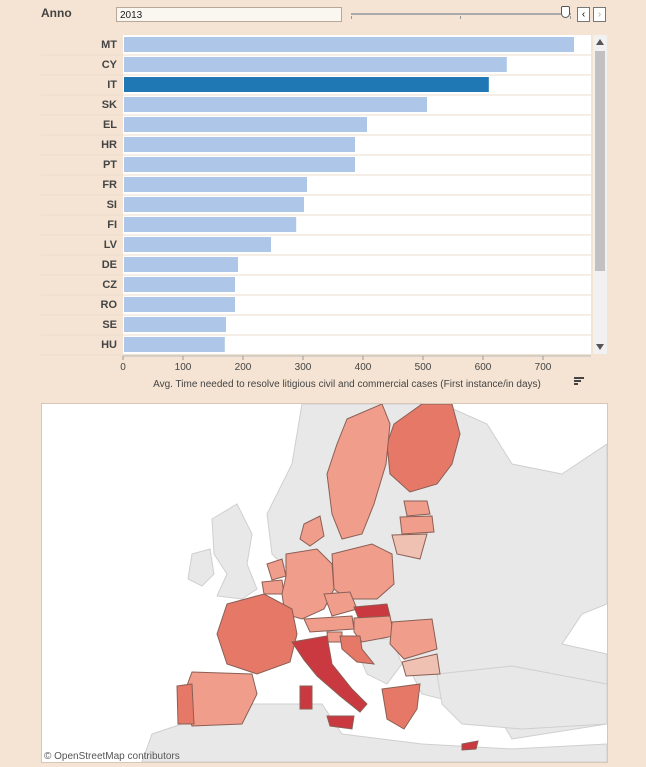 The height and width of the screenshot is (767, 646). I want to click on region-greece, so click(401, 706).